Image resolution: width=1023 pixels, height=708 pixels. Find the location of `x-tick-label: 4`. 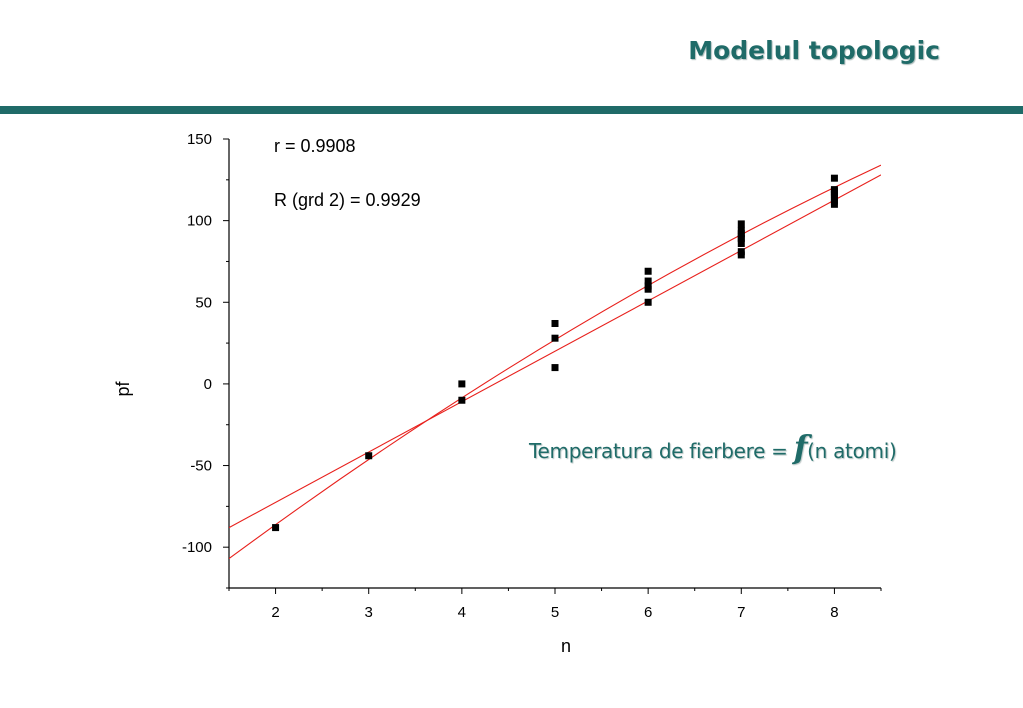

x-tick-label: 4 is located at coordinates (462, 612).